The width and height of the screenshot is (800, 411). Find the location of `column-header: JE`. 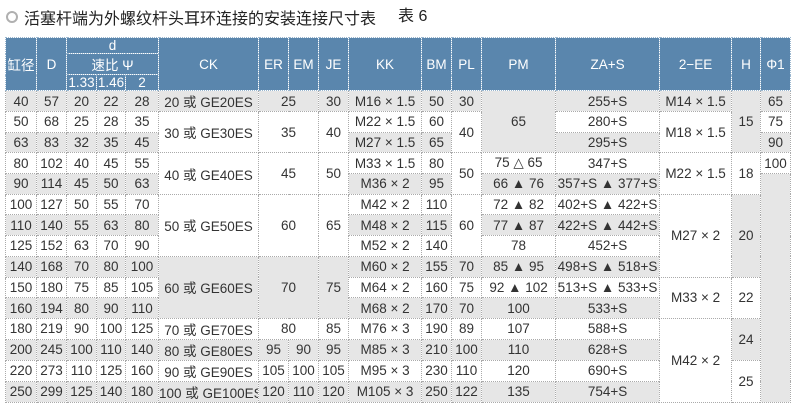

column-header: JE is located at coordinates (334, 64).